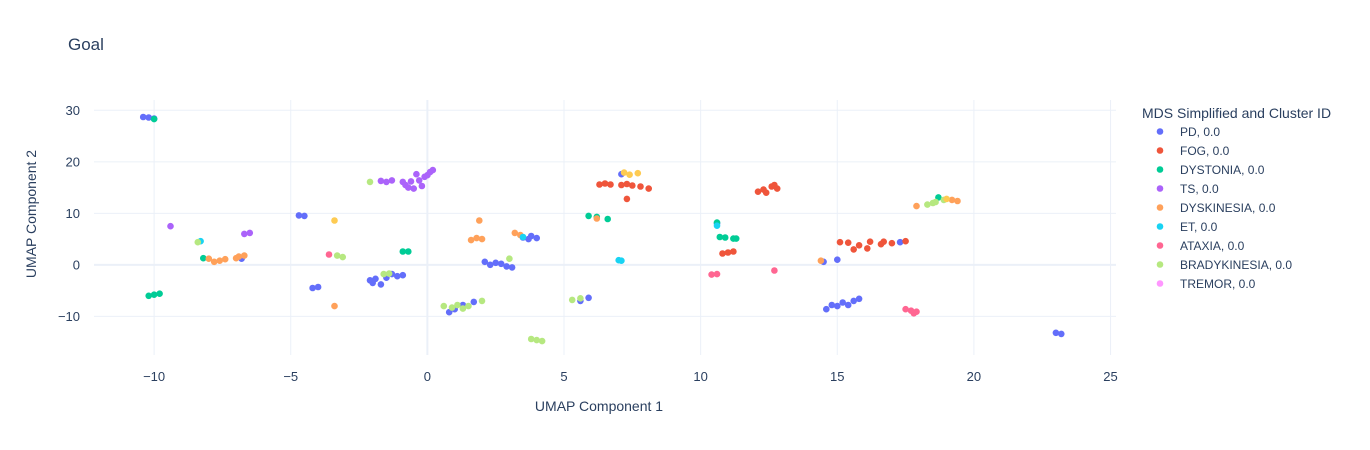 This screenshot has height=450, width=1370. I want to click on legend-item: DYSTONIA, 0.0, so click(1210, 170).